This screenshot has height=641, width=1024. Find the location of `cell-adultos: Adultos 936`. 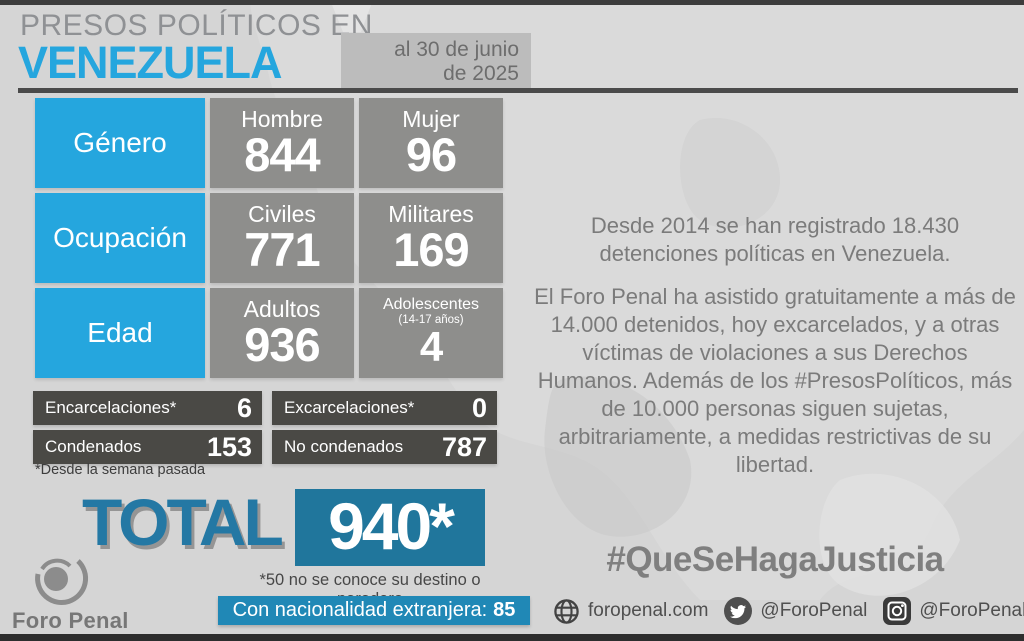

cell-adultos: Adultos 936 is located at coordinates (282, 333).